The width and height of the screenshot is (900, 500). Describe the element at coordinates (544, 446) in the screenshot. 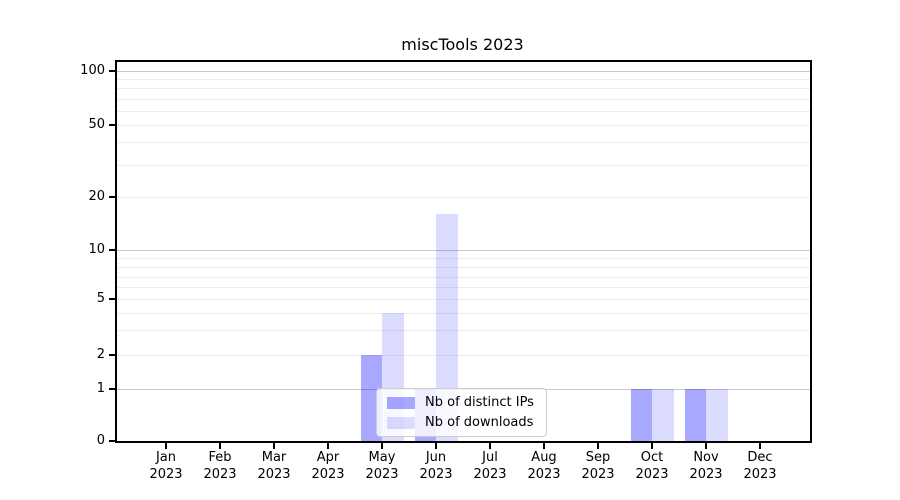

I see `x-tick-aug` at that location.